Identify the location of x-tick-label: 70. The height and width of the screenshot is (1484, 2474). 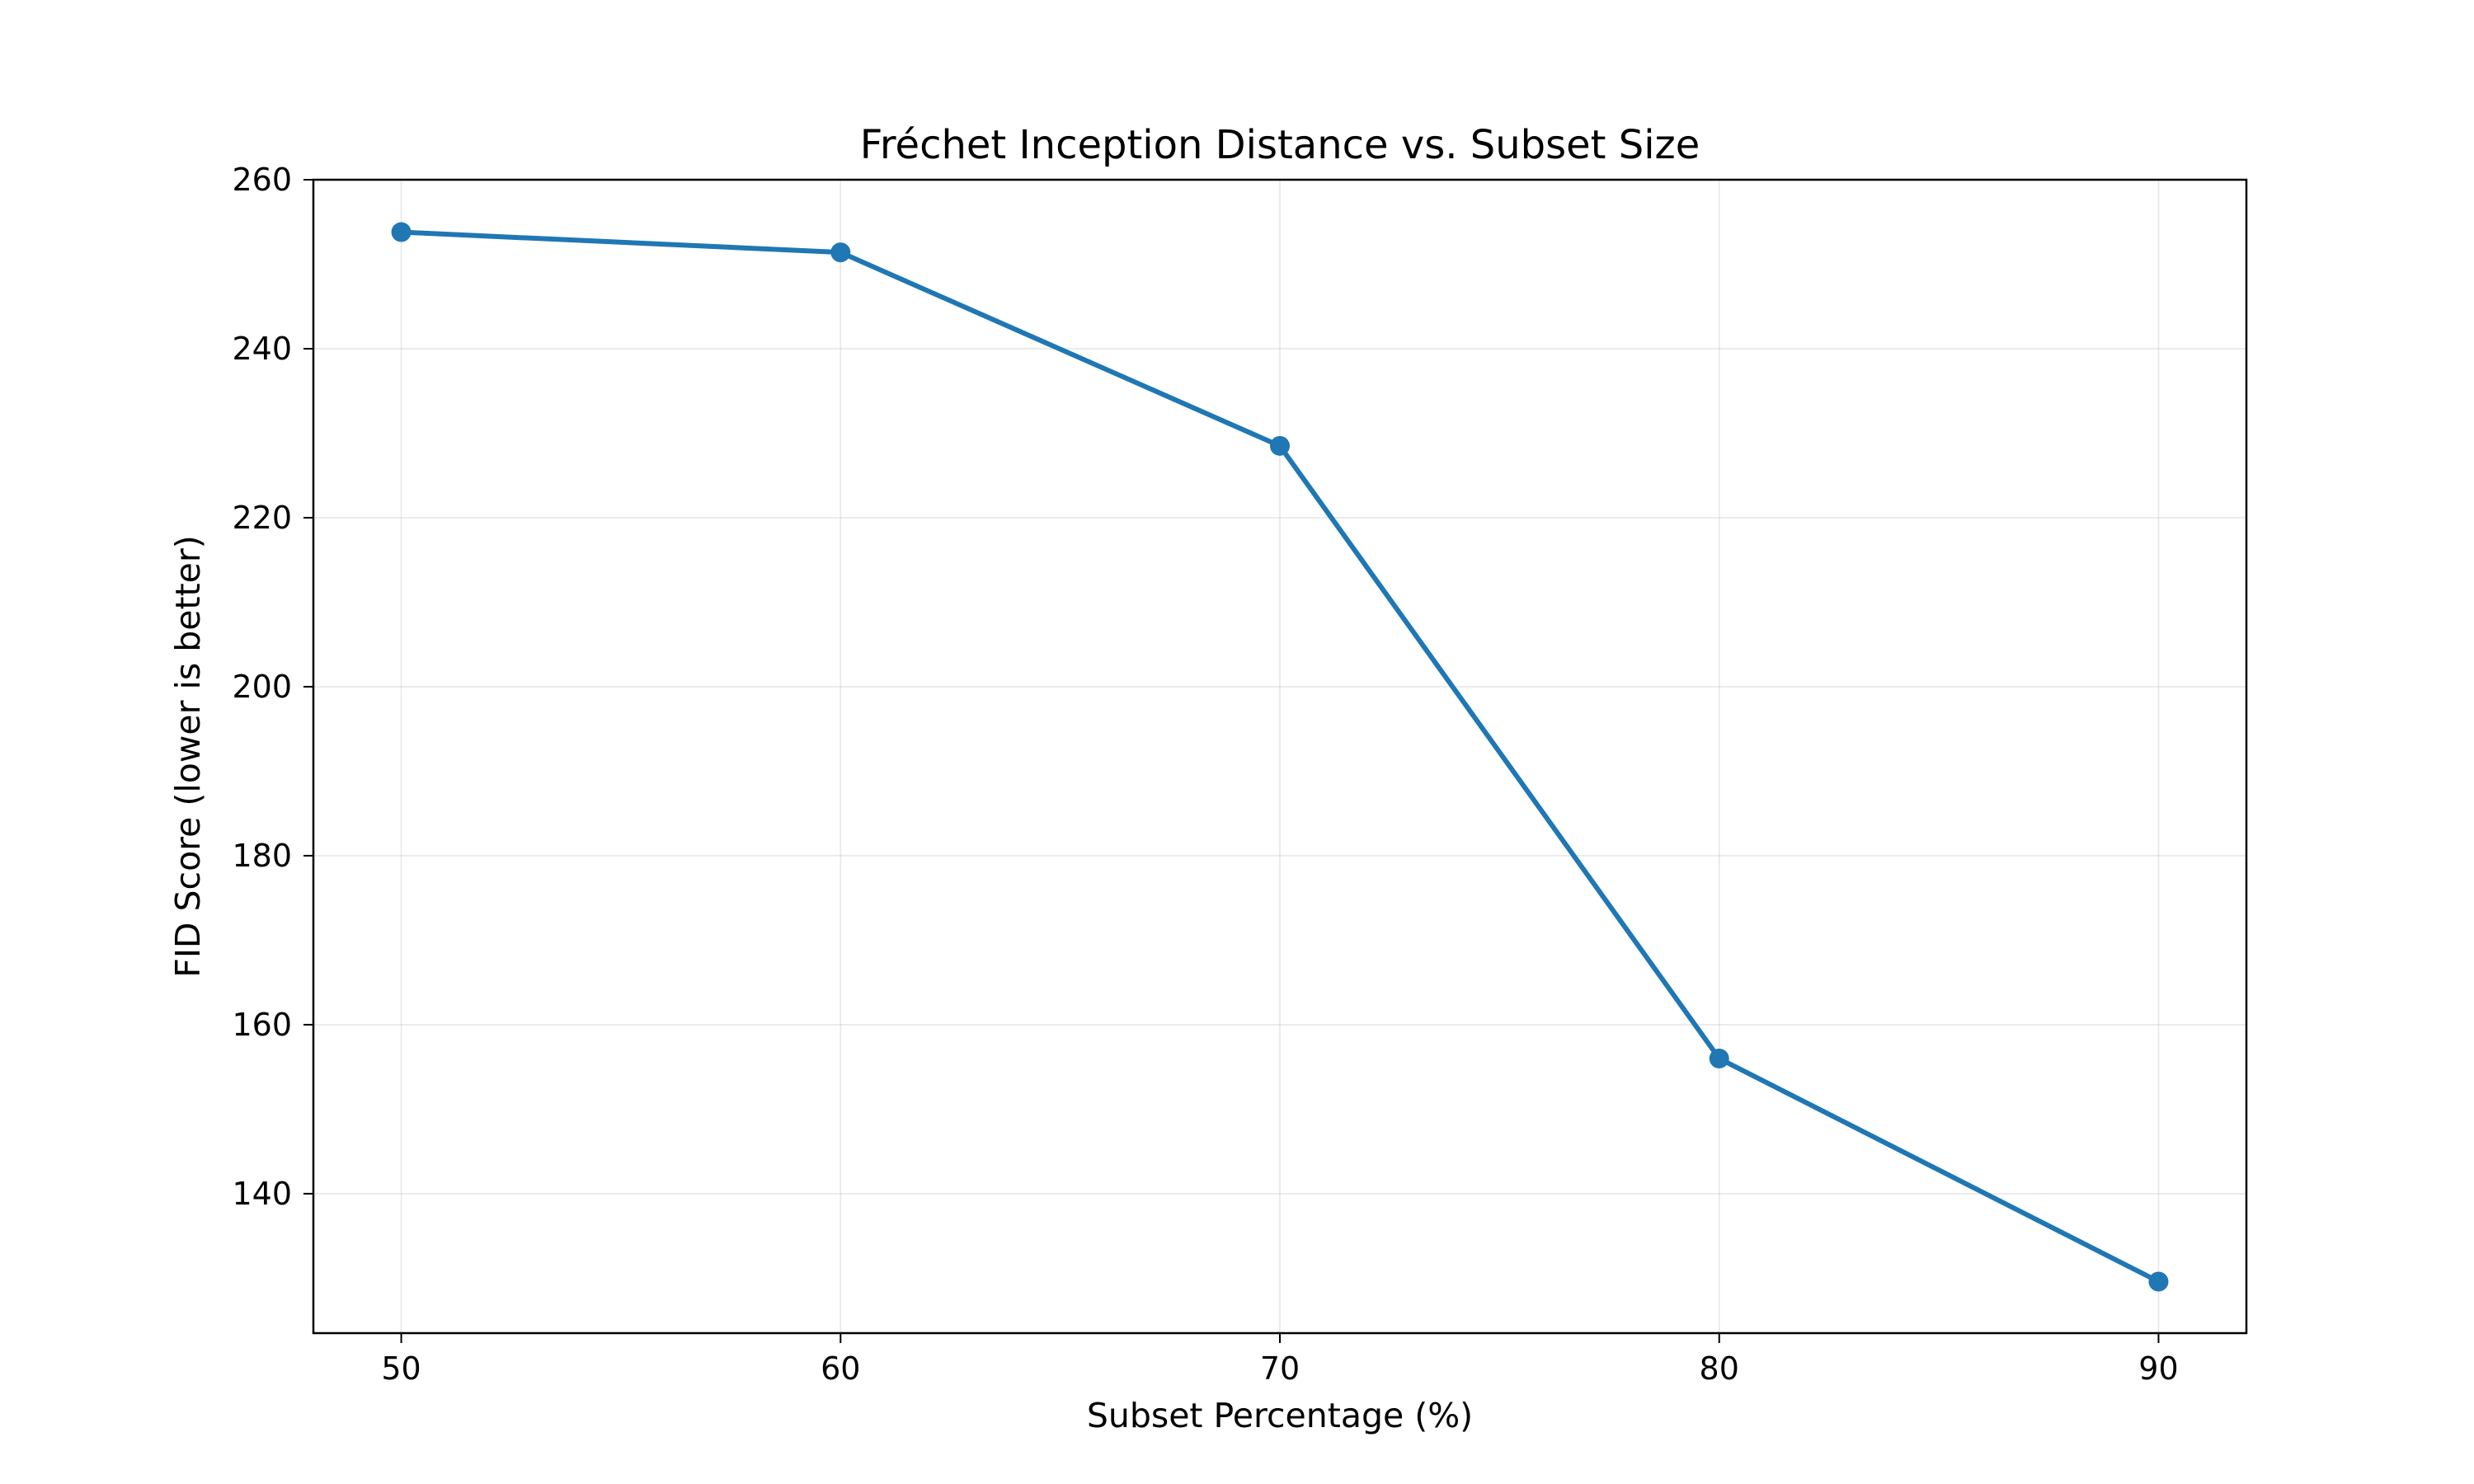
(1280, 1368).